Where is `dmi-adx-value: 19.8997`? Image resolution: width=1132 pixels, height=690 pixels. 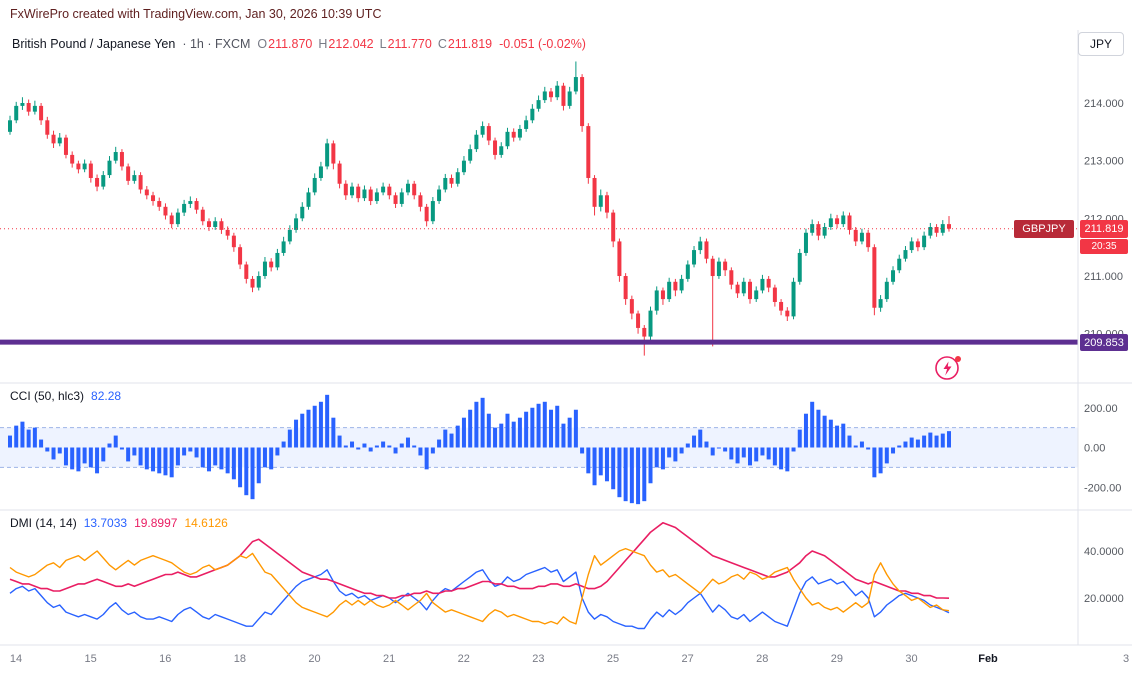 dmi-adx-value: 19.8997 is located at coordinates (156, 523).